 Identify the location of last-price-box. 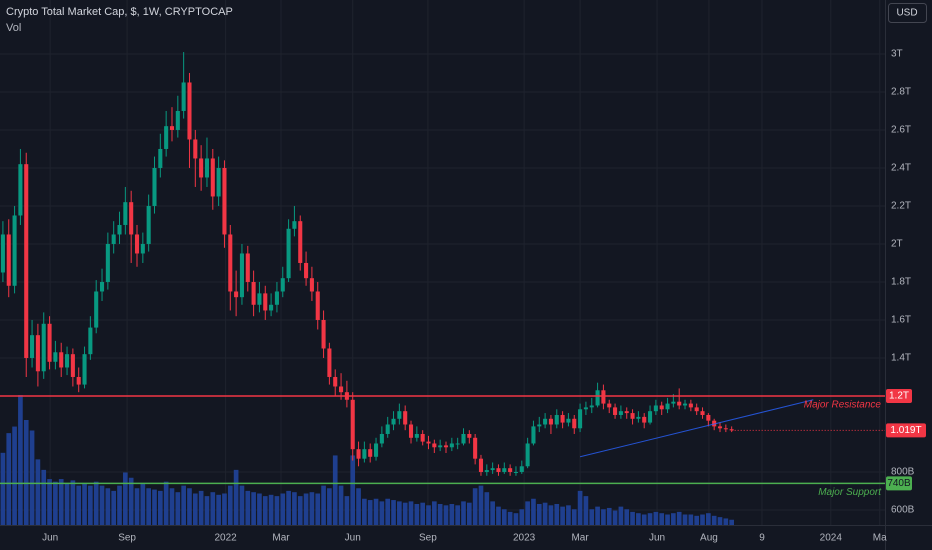
(906, 430).